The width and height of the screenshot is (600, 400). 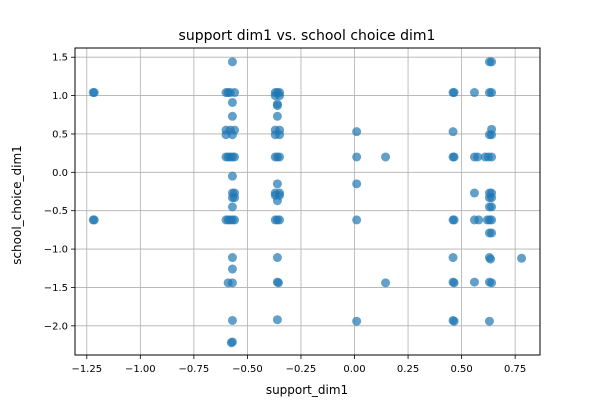 What do you see at coordinates (59, 192) in the screenshot?
I see `y-axis-ticks: −2.0 −1.5 −1.0 −0.5 0.0 0.5 1.0 1.5` at bounding box center [59, 192].